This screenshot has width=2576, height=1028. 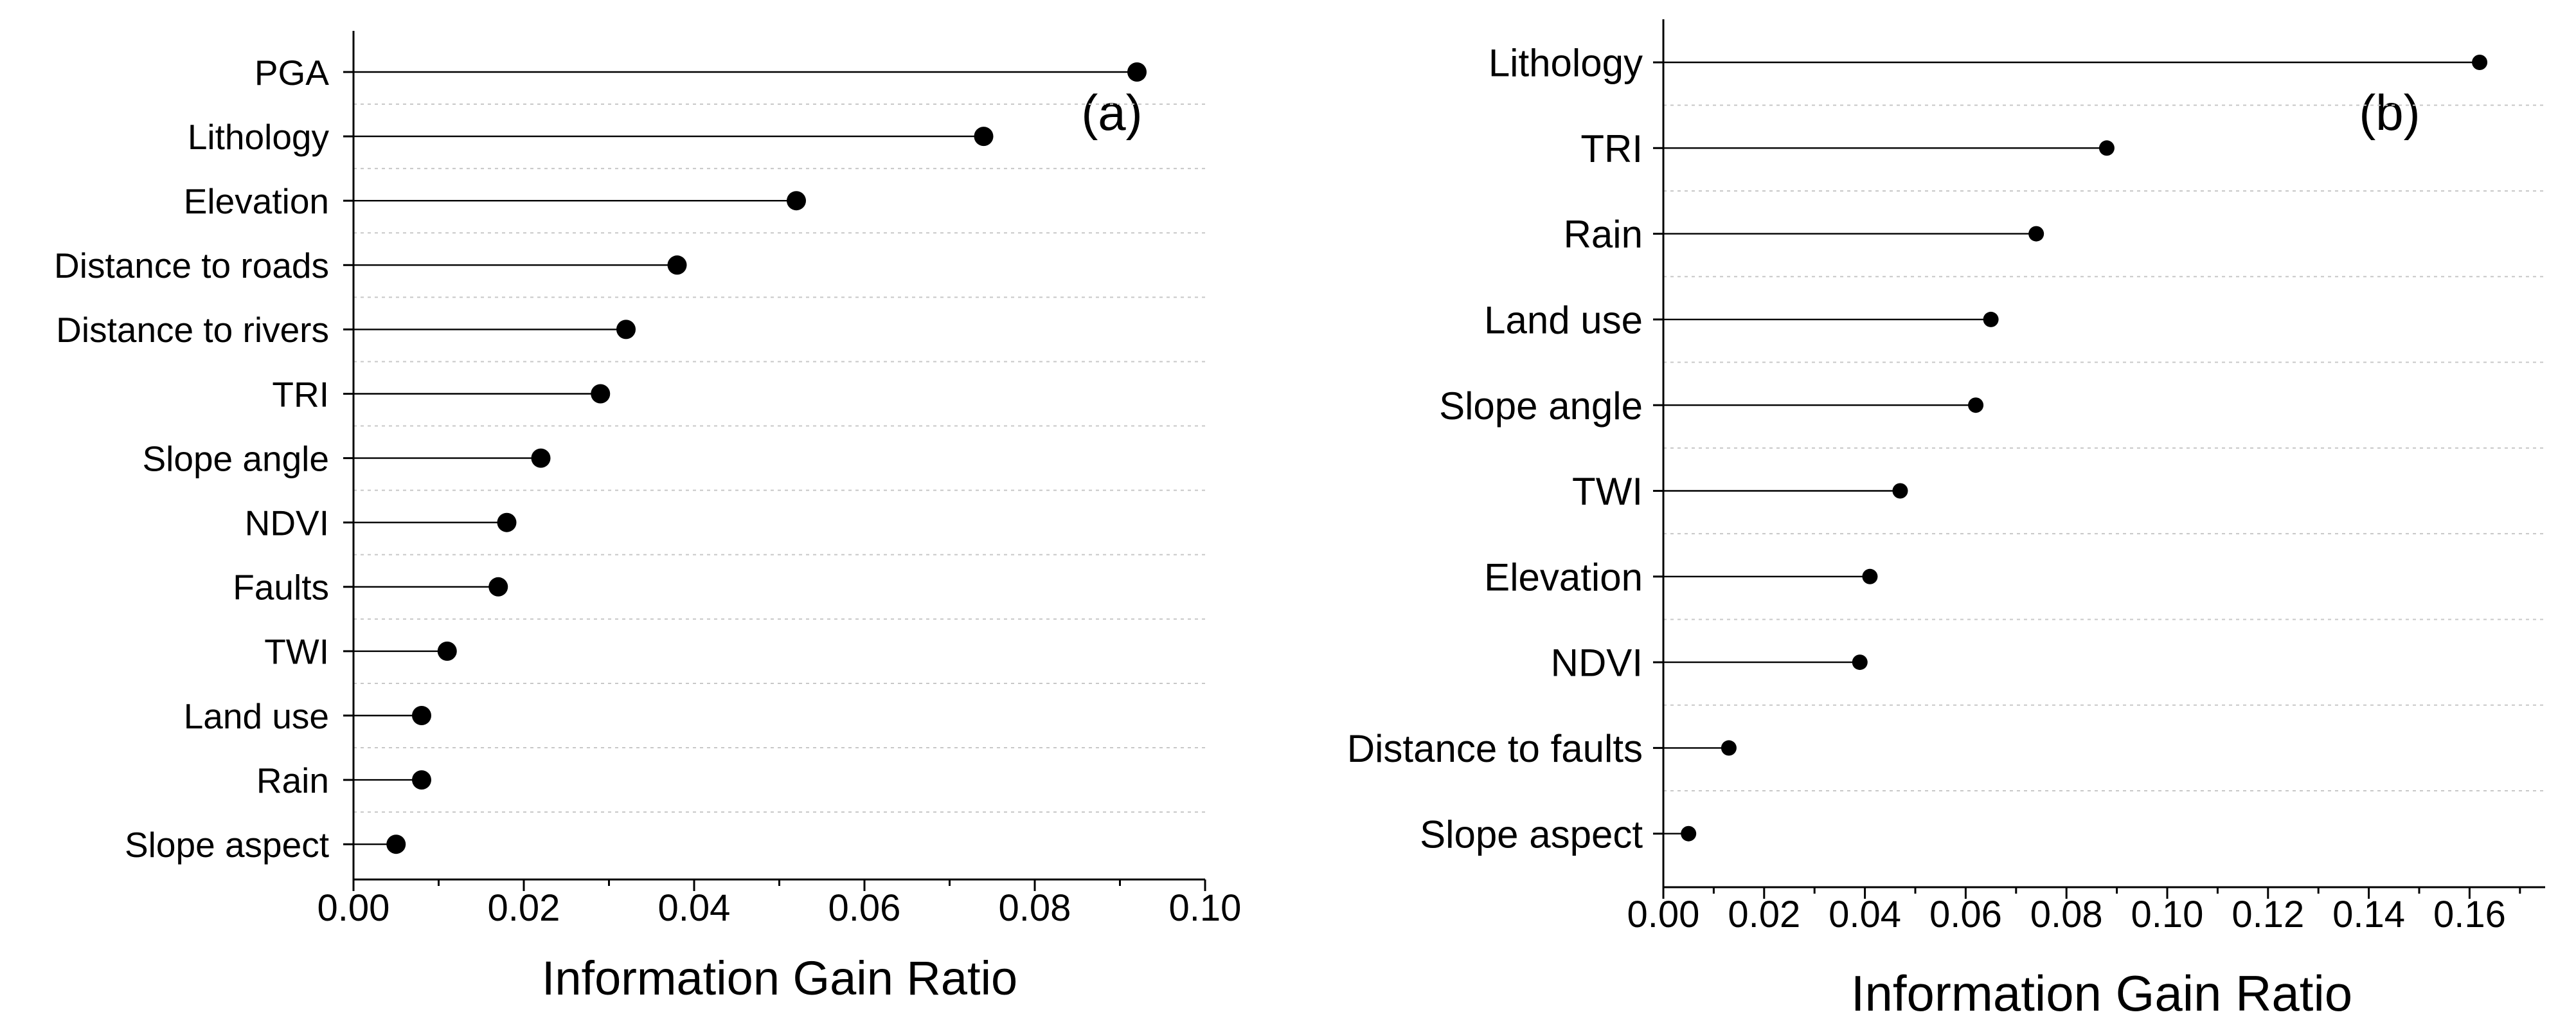 What do you see at coordinates (191, 265) in the screenshot?
I see `panel-a-category-label: Distance to roads` at bounding box center [191, 265].